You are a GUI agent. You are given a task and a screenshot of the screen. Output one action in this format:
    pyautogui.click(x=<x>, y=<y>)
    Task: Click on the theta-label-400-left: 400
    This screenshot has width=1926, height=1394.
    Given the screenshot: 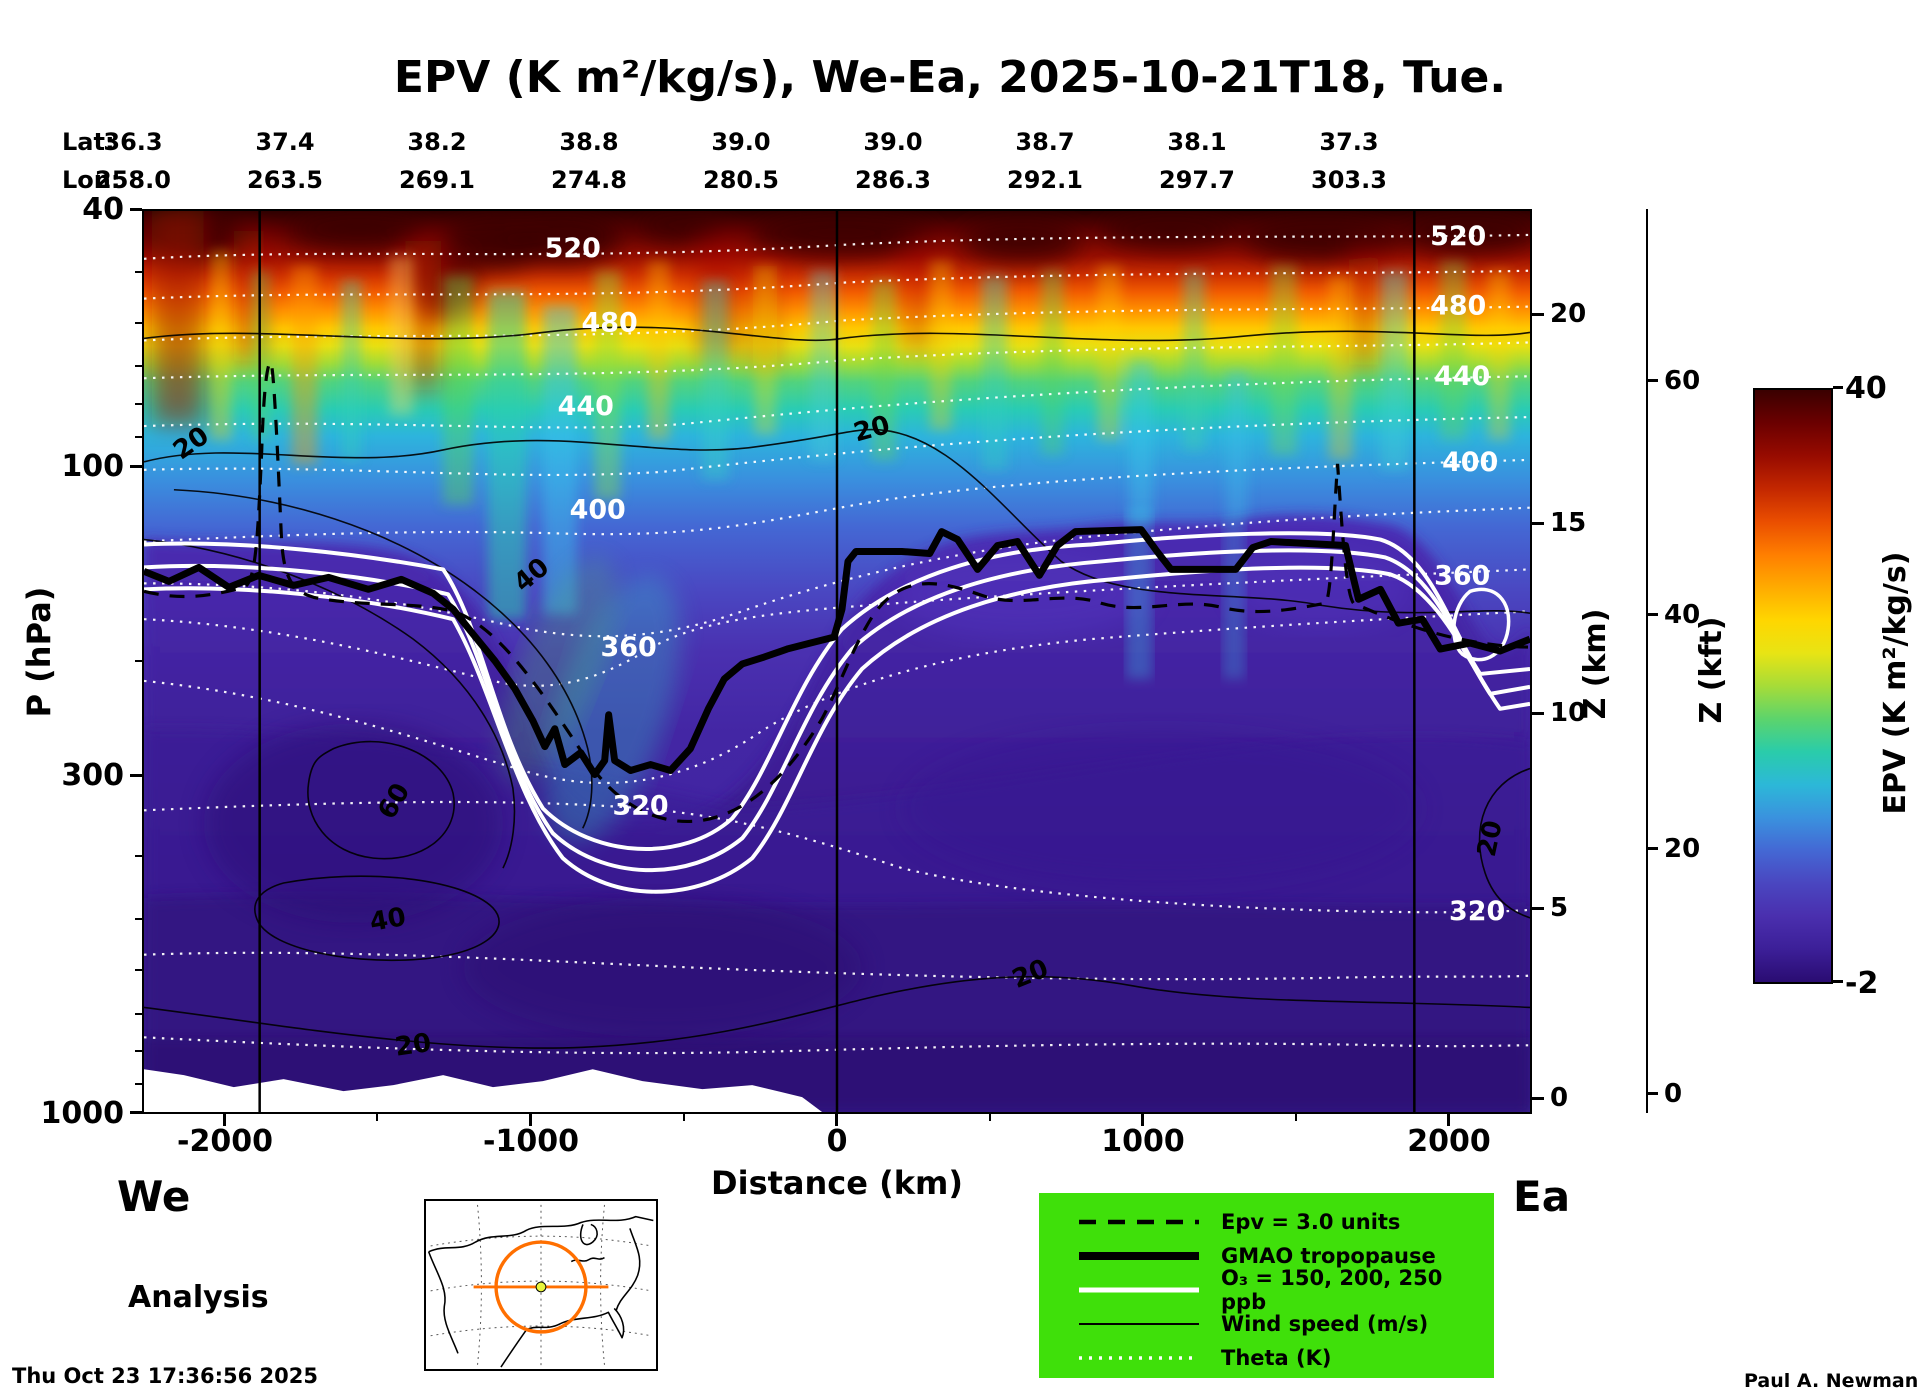 What is the action you would take?
    pyautogui.click(x=598, y=510)
    